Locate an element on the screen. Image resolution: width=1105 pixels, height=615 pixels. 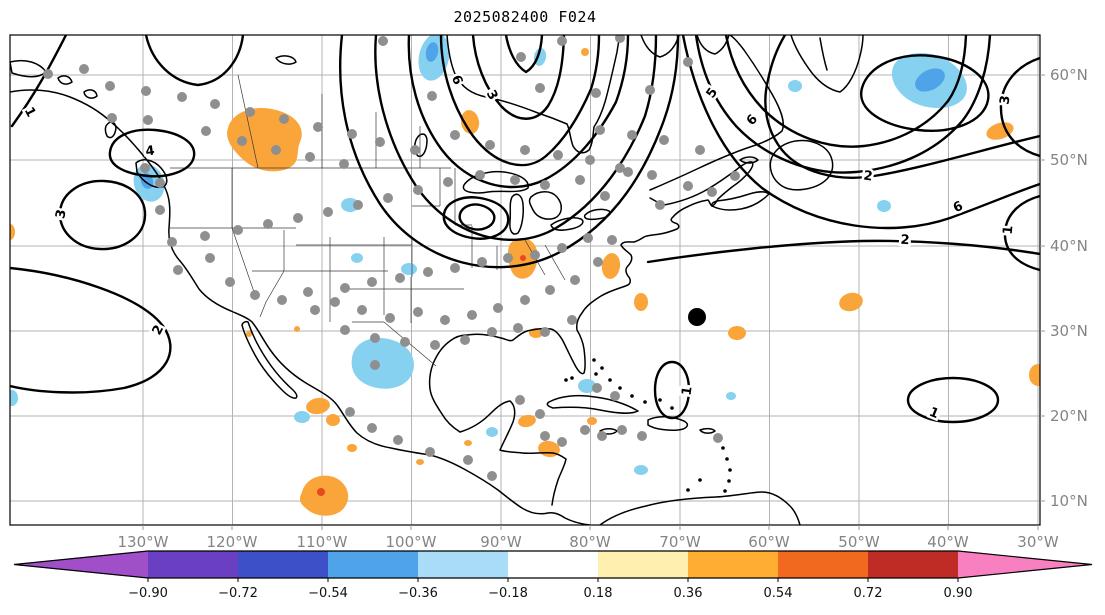
lat-tick-label: 20°N is located at coordinates (1069, 416).